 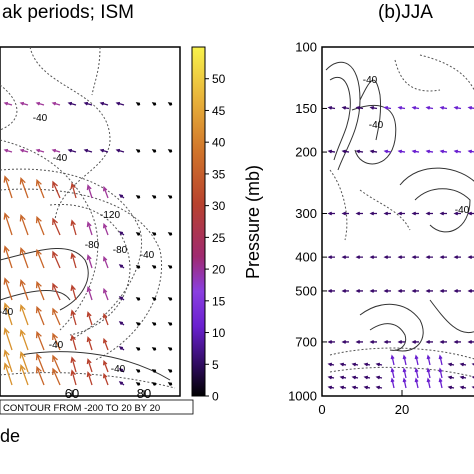 I want to click on left-title: ak periods; ISM, so click(x=68, y=12).